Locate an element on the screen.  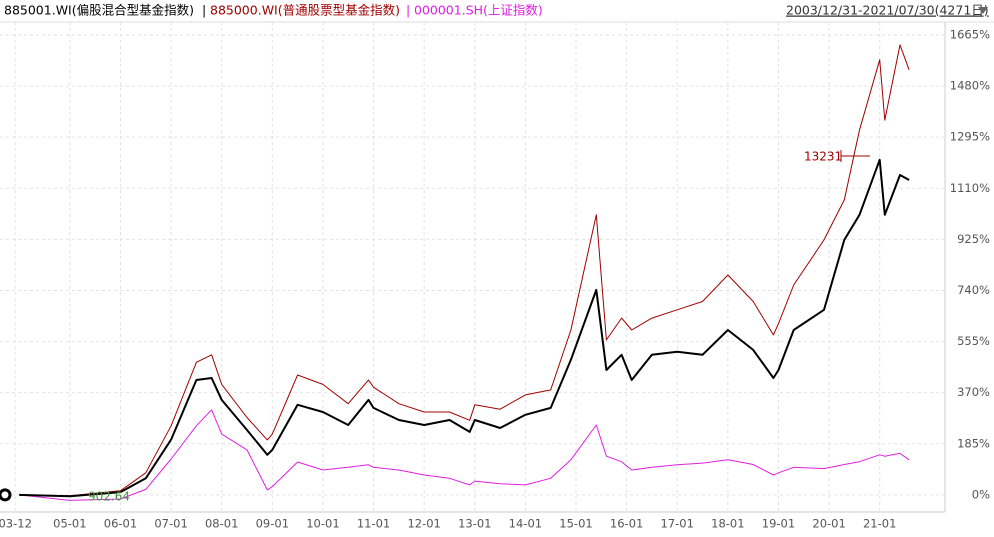
legend-entry: 885001.WI(偏股混合型基金指数) is located at coordinates (99, 10).